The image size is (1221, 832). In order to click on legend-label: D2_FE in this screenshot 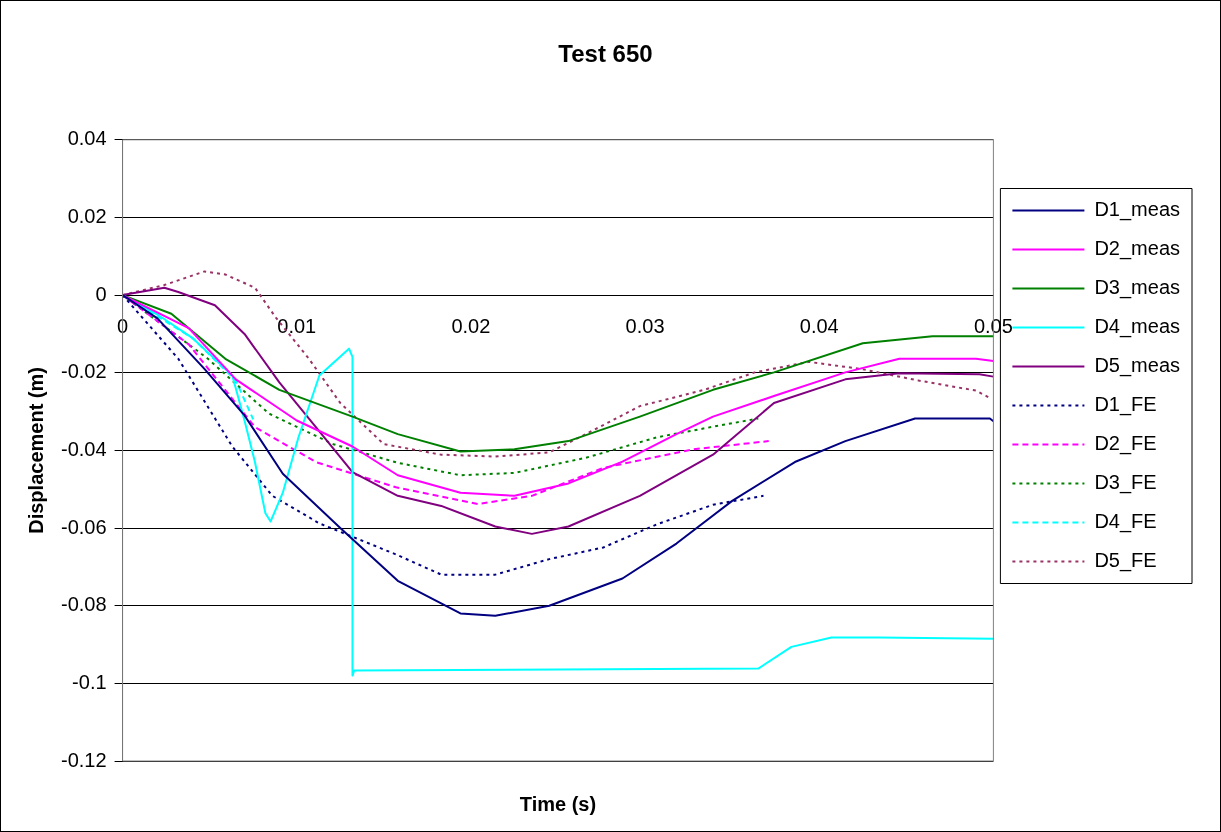, I will do `click(1125, 444)`.